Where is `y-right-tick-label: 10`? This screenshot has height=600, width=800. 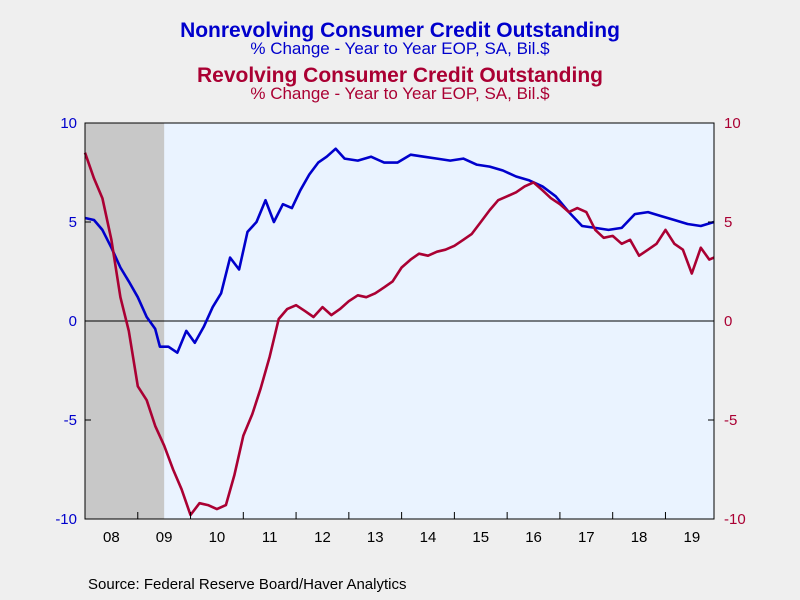 y-right-tick-label: 10 is located at coordinates (732, 123).